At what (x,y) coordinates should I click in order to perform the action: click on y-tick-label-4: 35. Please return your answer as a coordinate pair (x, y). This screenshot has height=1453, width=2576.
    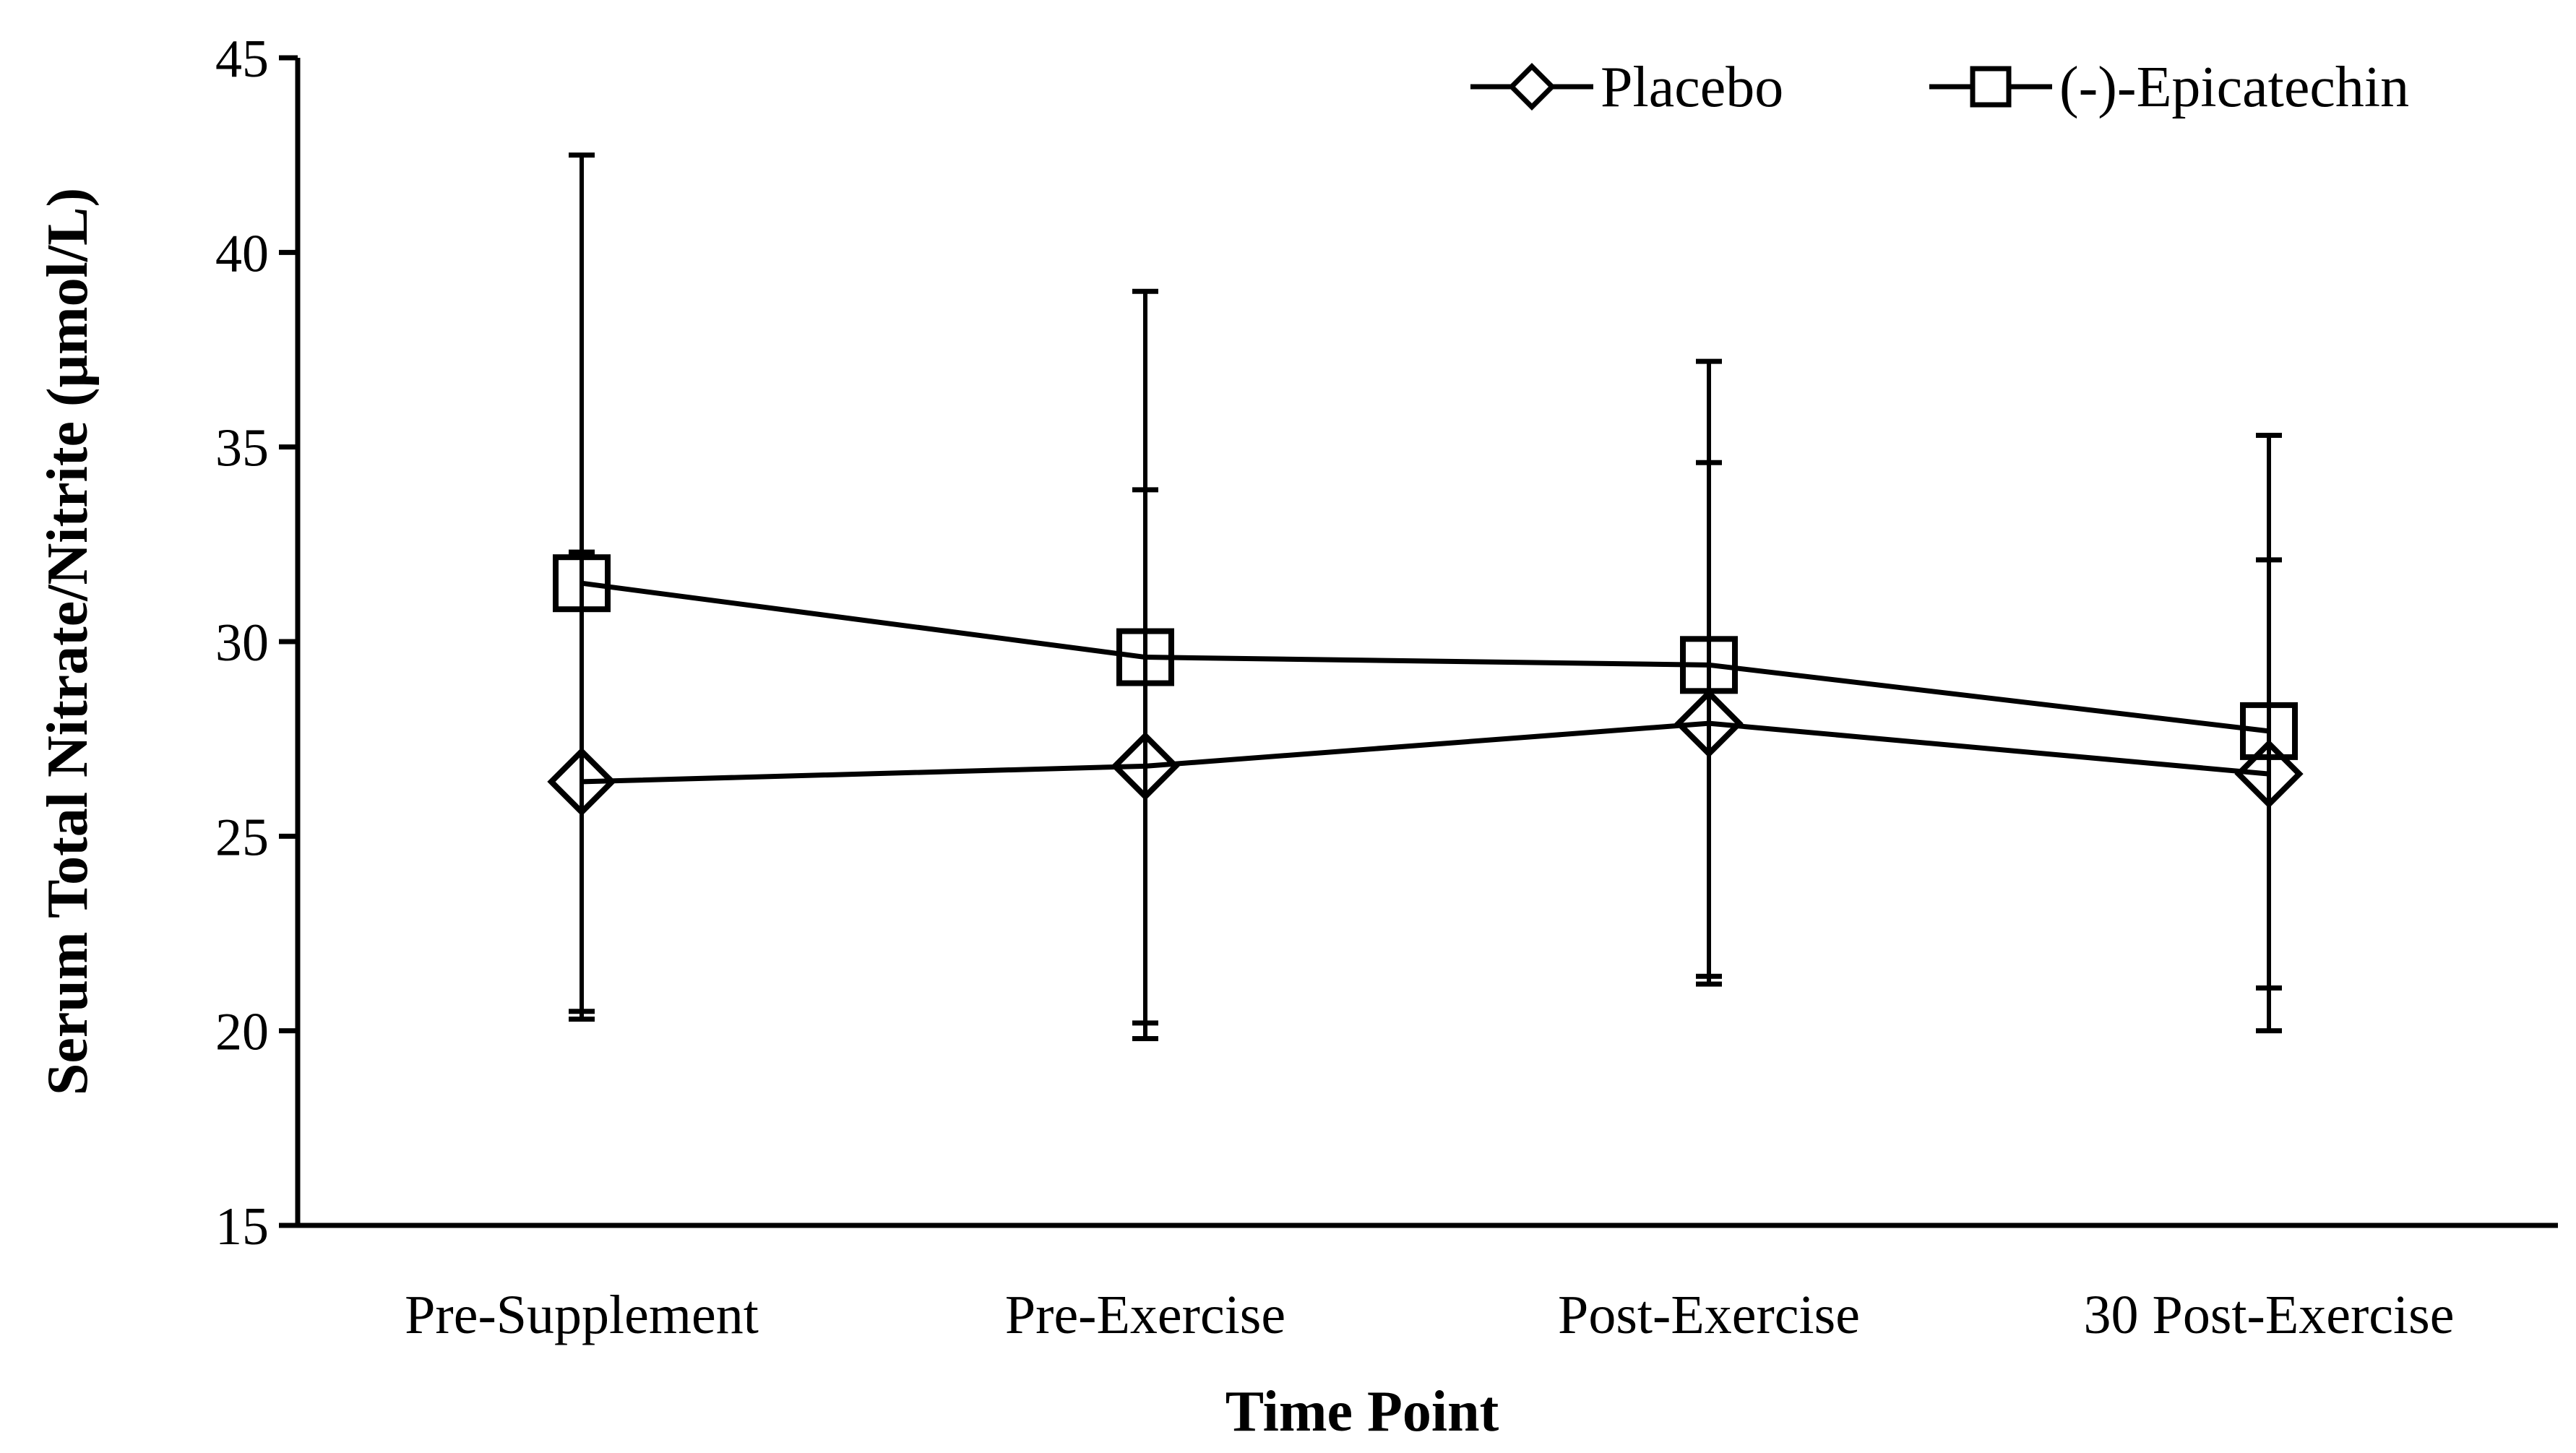
    Looking at the image, I should click on (242, 448).